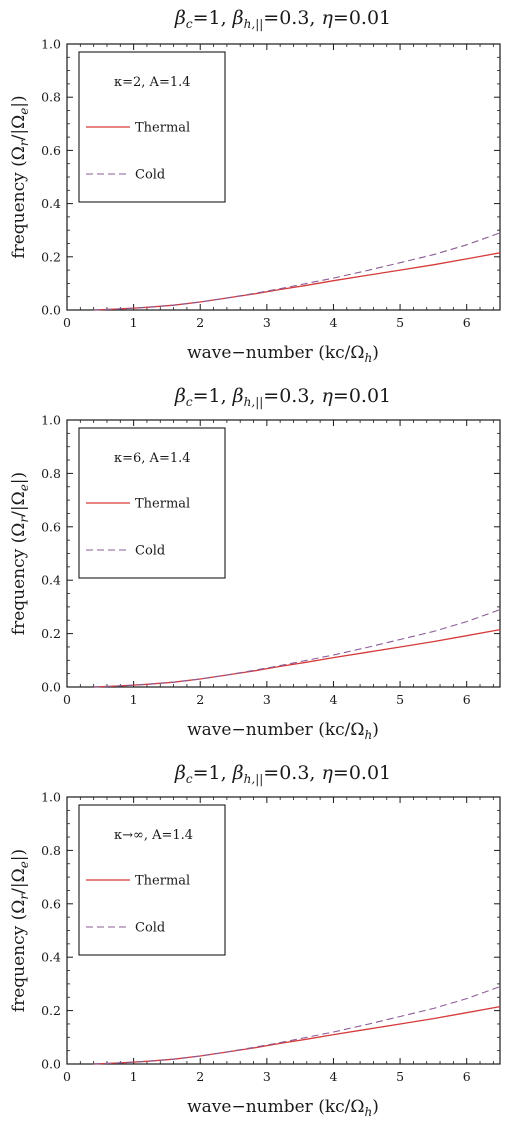 This screenshot has height=1130, width=520. Describe the element at coordinates (152, 458) in the screenshot. I see `legend-header: κ=6, A=1.4` at that location.